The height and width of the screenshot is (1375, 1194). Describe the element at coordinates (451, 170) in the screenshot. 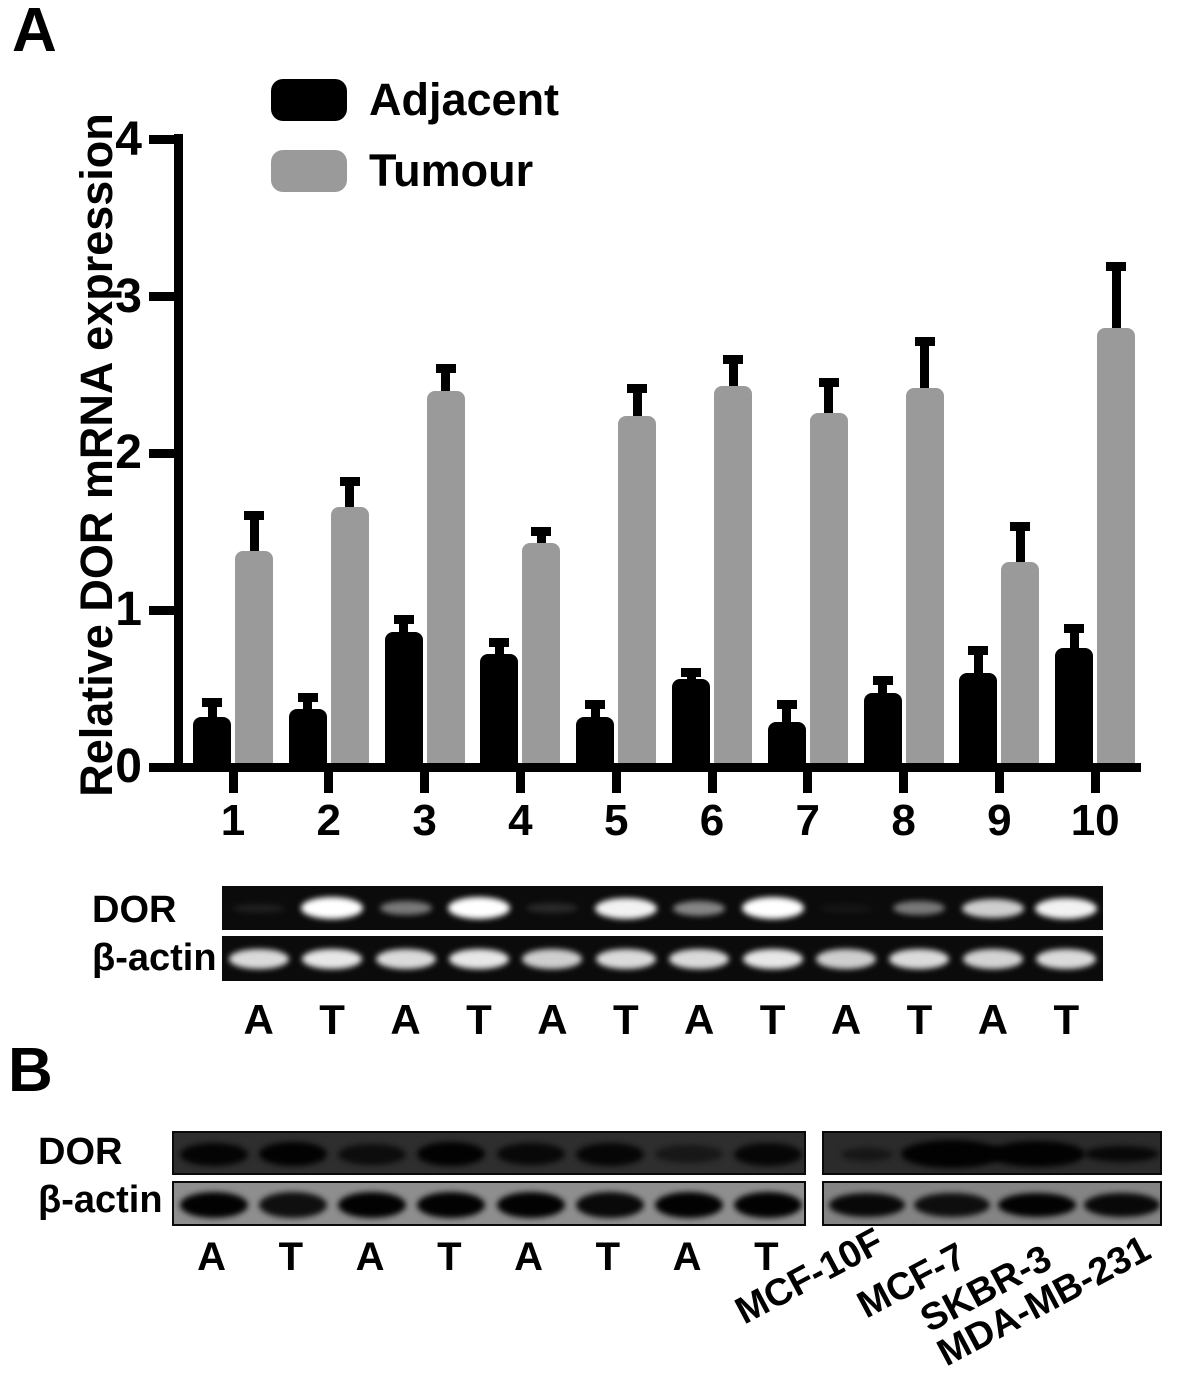

I see `legend-label-tumour: Tumour` at that location.